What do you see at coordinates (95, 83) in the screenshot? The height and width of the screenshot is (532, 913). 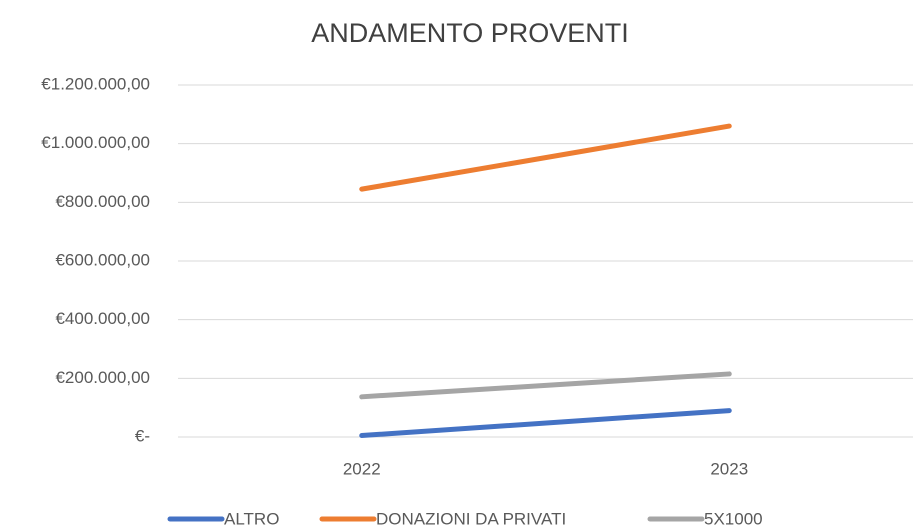 I see `y-tick-label: €1.200.000,00` at bounding box center [95, 83].